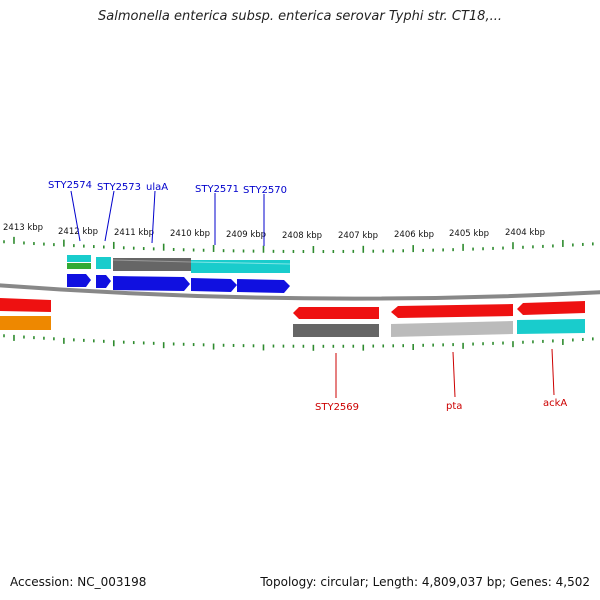  What do you see at coordinates (151, 283) in the screenshot?
I see `gene-arrow-ulaa` at bounding box center [151, 283].